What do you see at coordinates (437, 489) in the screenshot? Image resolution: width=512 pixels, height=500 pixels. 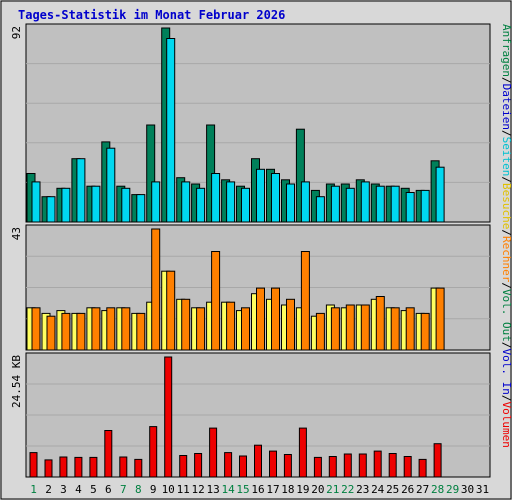 I see `x-tick-label-day-28: 28` at bounding box center [437, 489].